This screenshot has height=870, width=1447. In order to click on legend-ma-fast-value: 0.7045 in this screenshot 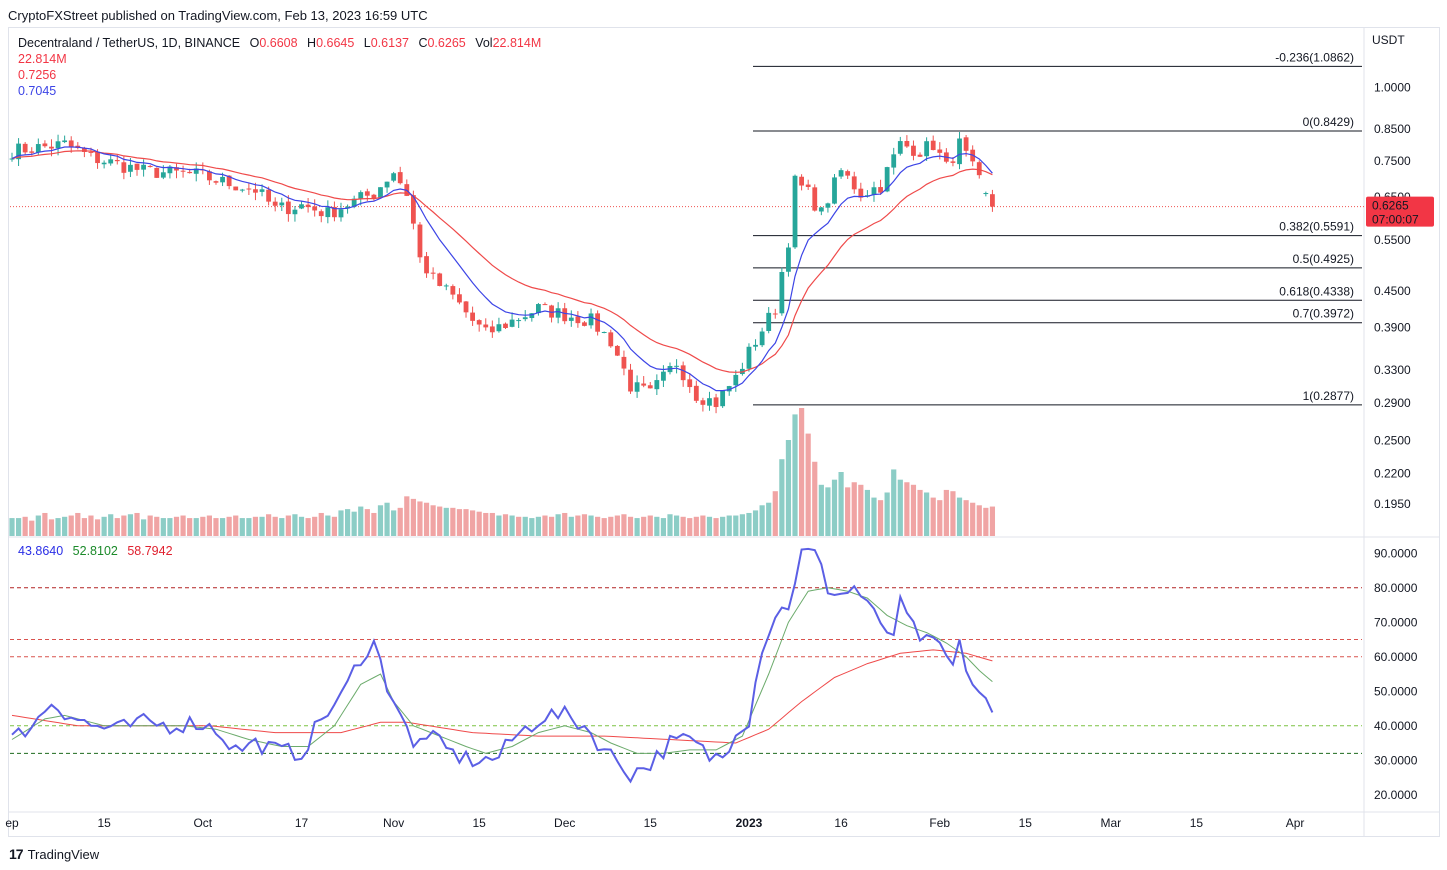, I will do `click(37, 91)`.